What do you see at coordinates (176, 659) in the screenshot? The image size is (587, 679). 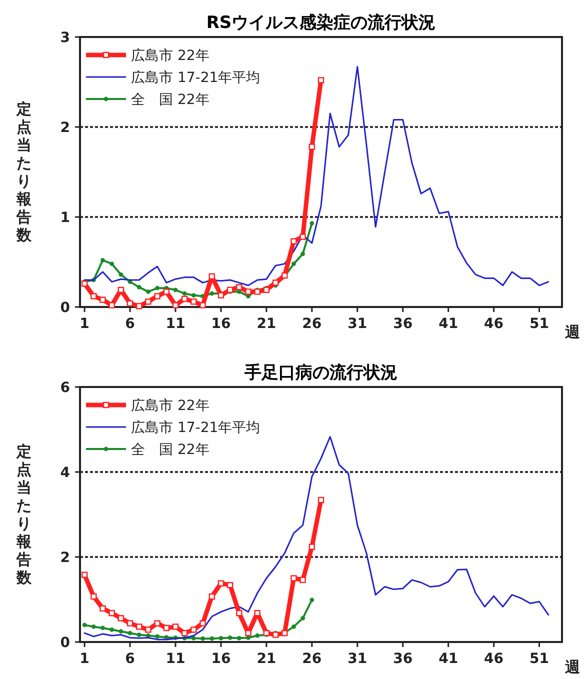 I see `x-tick-label: 11` at bounding box center [176, 659].